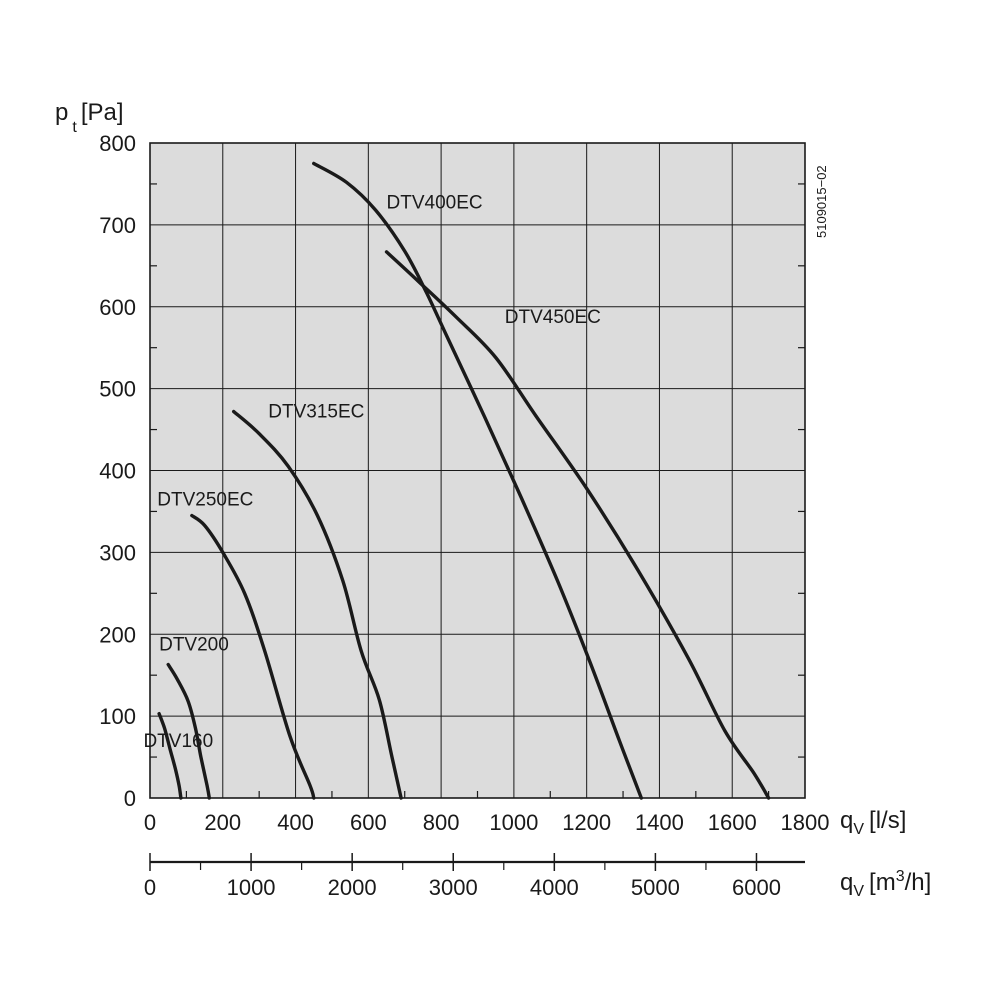  I want to click on x-axis-title-secondary: qV [m3/h], so click(885, 884).